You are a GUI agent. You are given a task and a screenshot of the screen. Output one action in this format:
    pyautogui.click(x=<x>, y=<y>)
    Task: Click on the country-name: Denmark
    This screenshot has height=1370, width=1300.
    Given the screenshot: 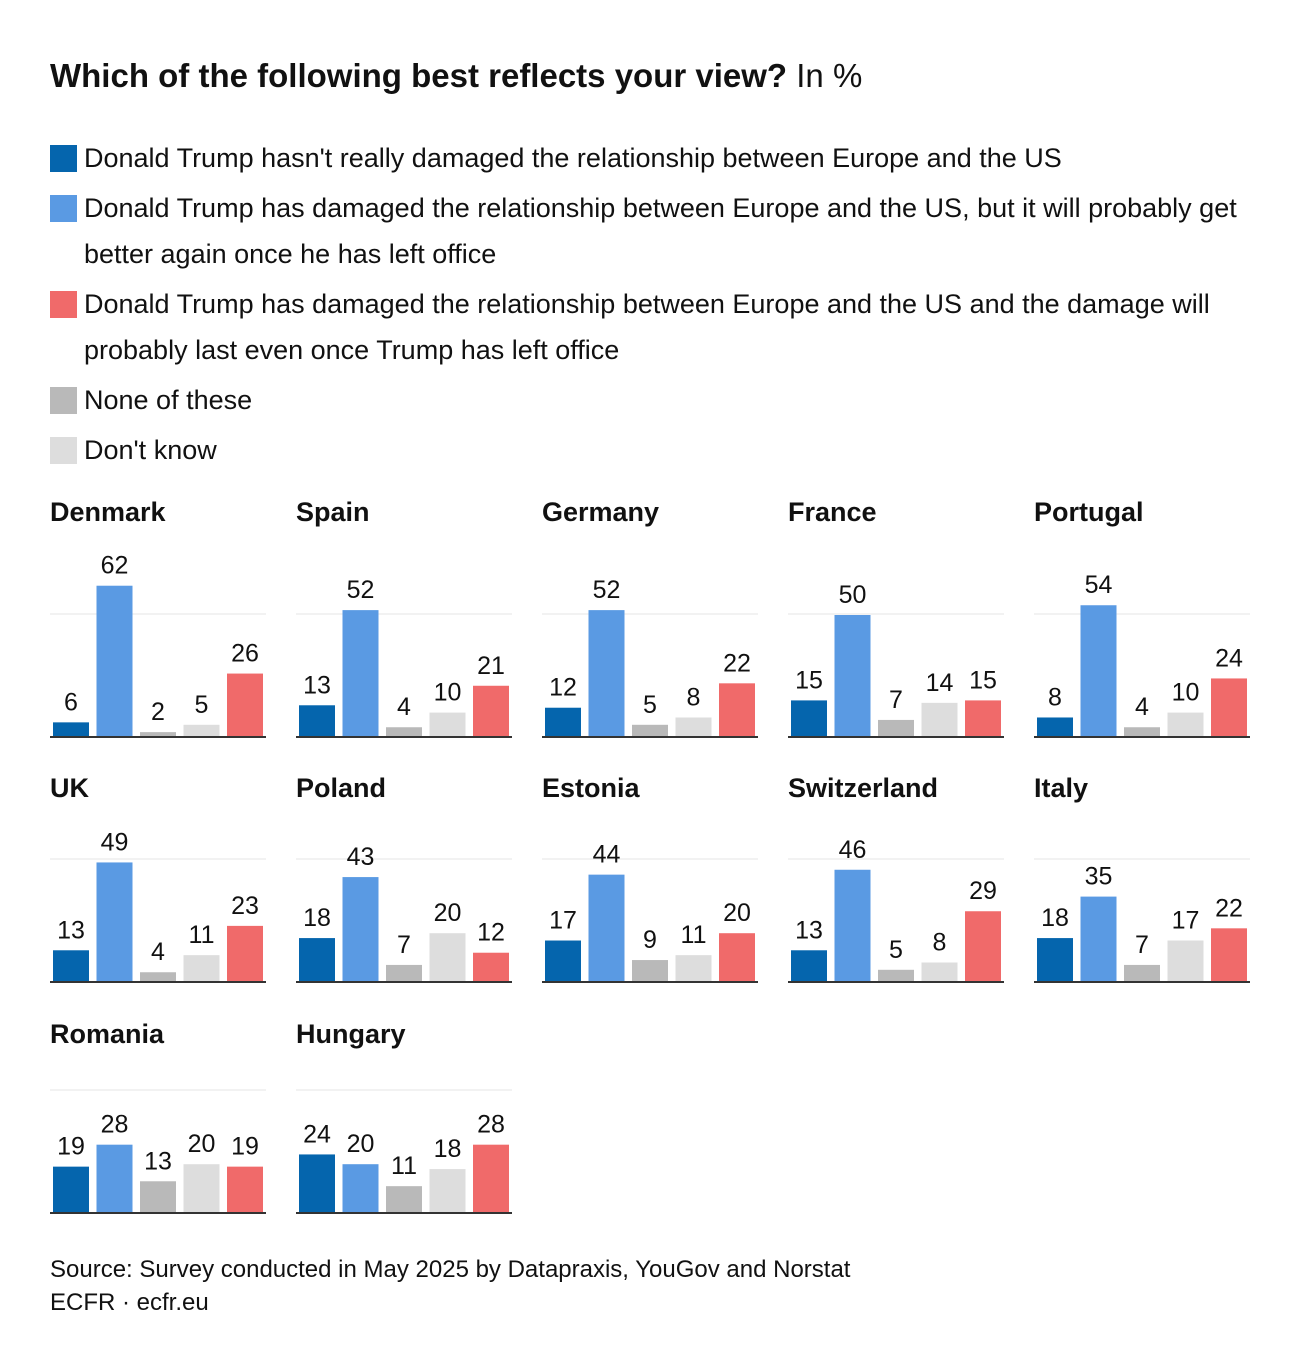 What is the action you would take?
    pyautogui.click(x=108, y=512)
    